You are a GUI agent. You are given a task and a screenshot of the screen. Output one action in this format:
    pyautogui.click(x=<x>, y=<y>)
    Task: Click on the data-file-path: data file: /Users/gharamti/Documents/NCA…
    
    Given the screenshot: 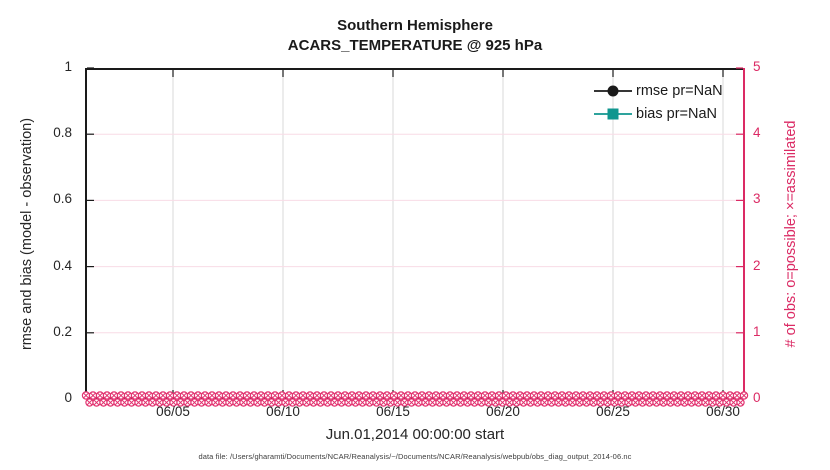 What is the action you would take?
    pyautogui.click(x=415, y=456)
    